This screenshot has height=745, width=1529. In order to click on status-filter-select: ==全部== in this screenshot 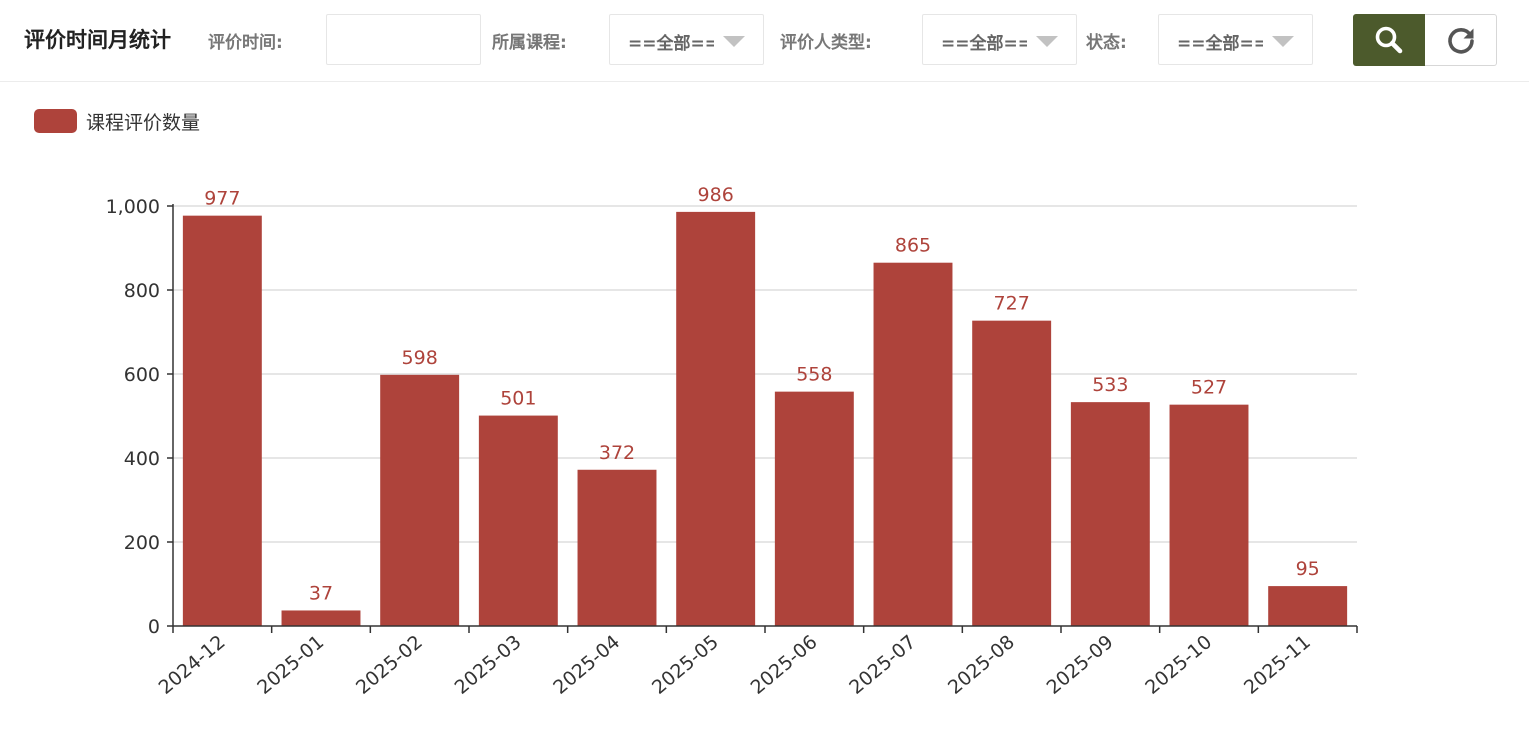, I will do `click(1235, 39)`.